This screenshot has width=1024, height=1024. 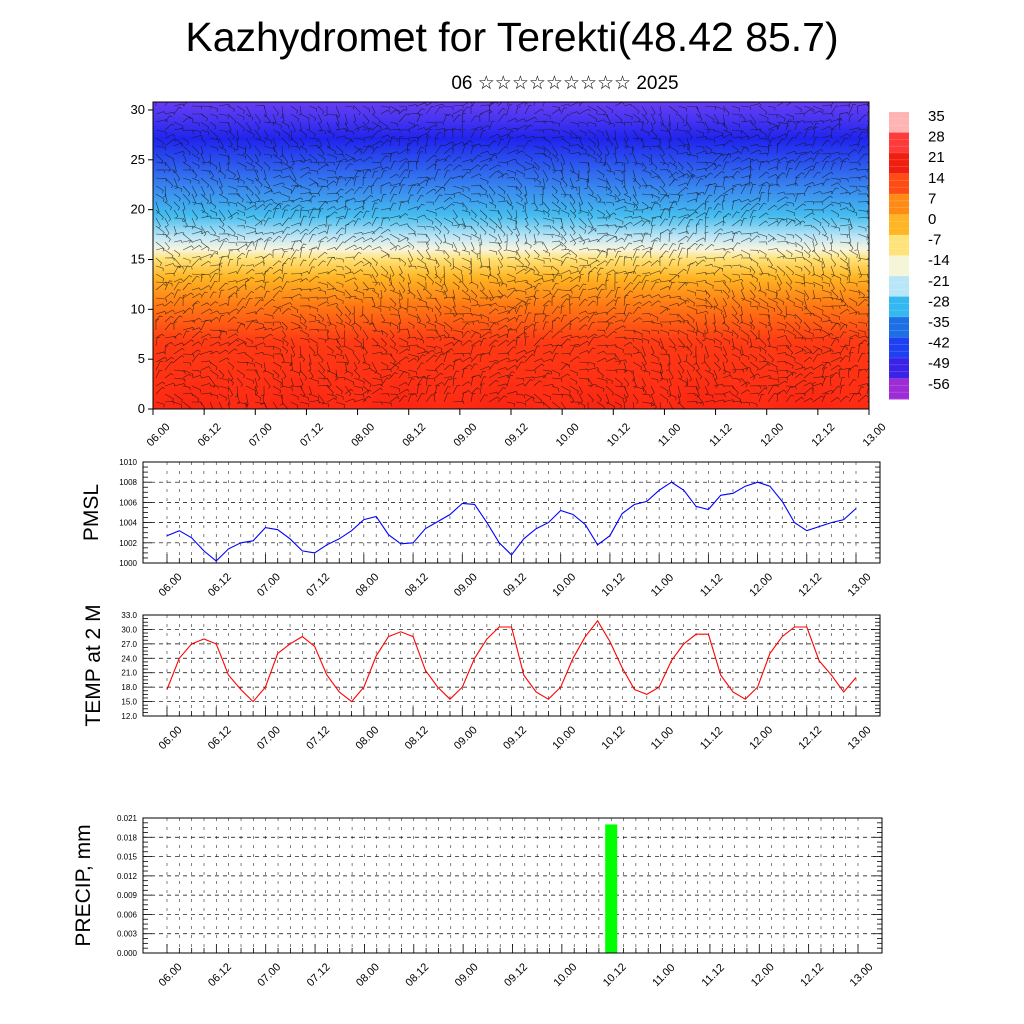 What do you see at coordinates (129, 629) in the screenshot?
I see `y-tick-label: 30.0` at bounding box center [129, 629].